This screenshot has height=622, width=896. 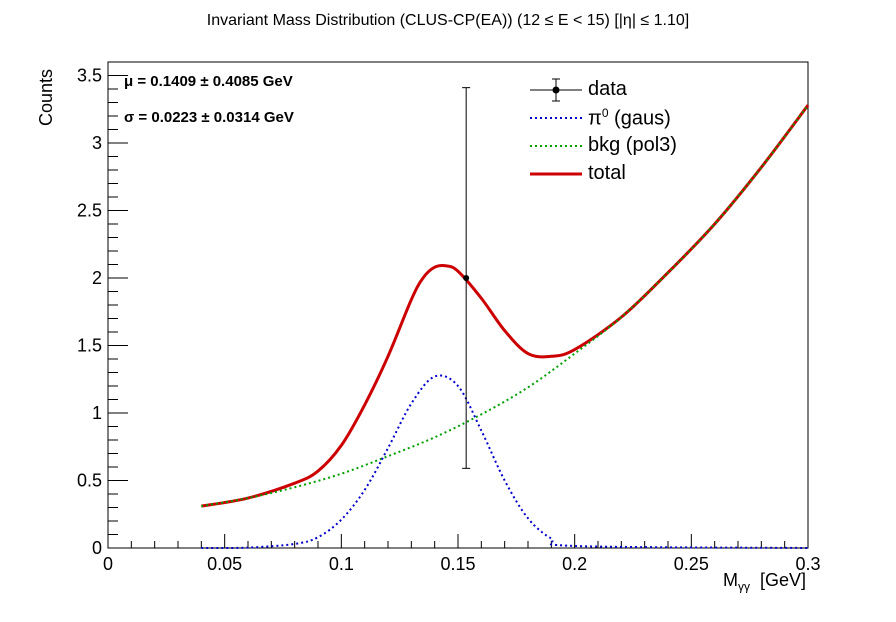 What do you see at coordinates (639, 118) in the screenshot?
I see `legend-pi0-suffix: (gaus)` at bounding box center [639, 118].